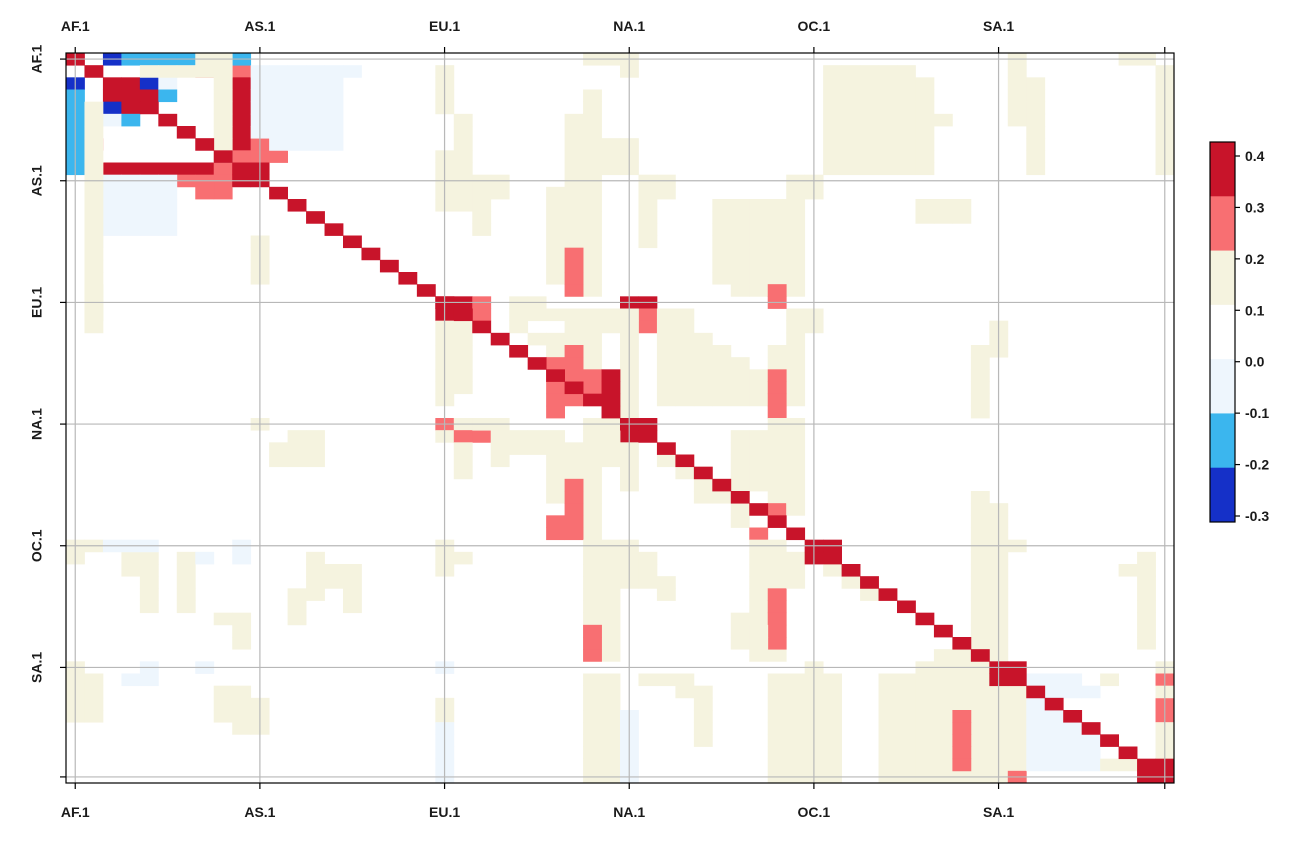  Describe the element at coordinates (814, 812) in the screenshot. I see `x-tick-label-bottom: OC.1` at that location.